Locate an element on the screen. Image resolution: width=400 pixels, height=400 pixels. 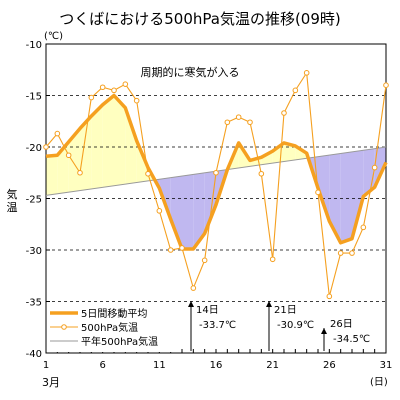
y-tick-label: -25 is located at coordinates (34, 200).